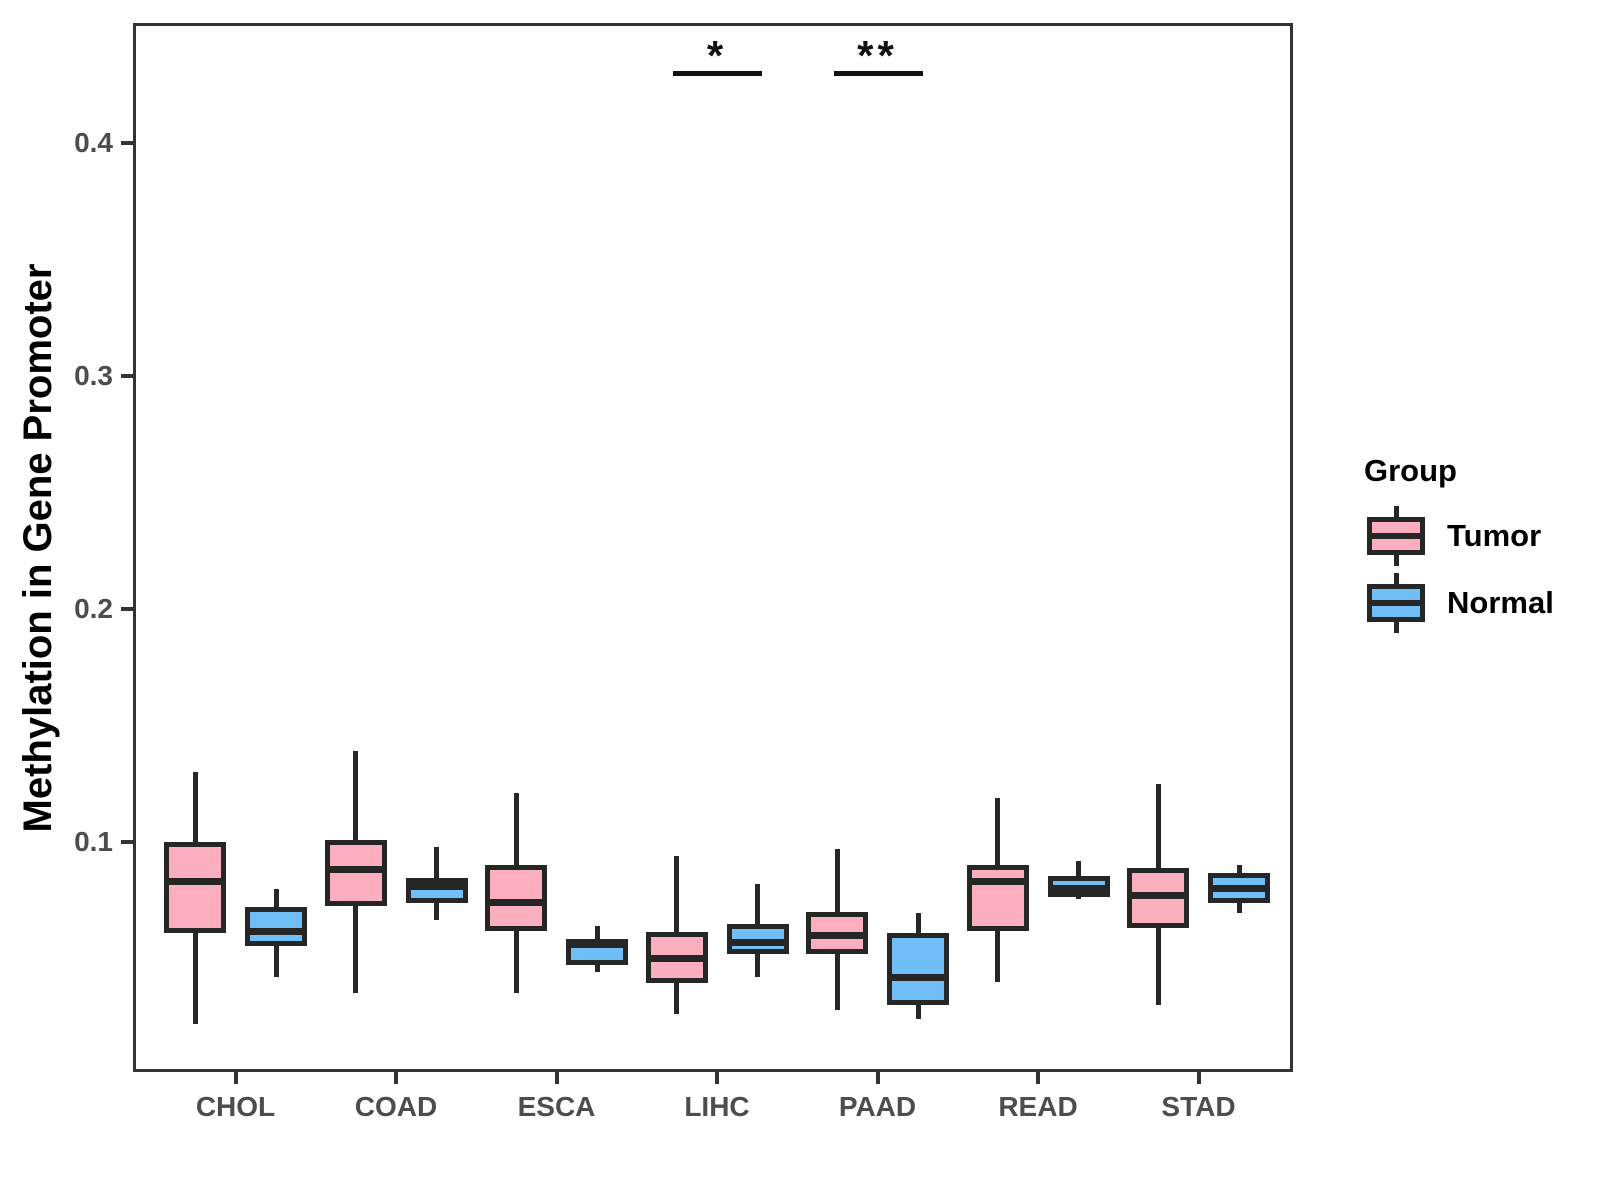 The image size is (1600, 1200). What do you see at coordinates (997, 898) in the screenshot?
I see `box-tumor-READ` at bounding box center [997, 898].